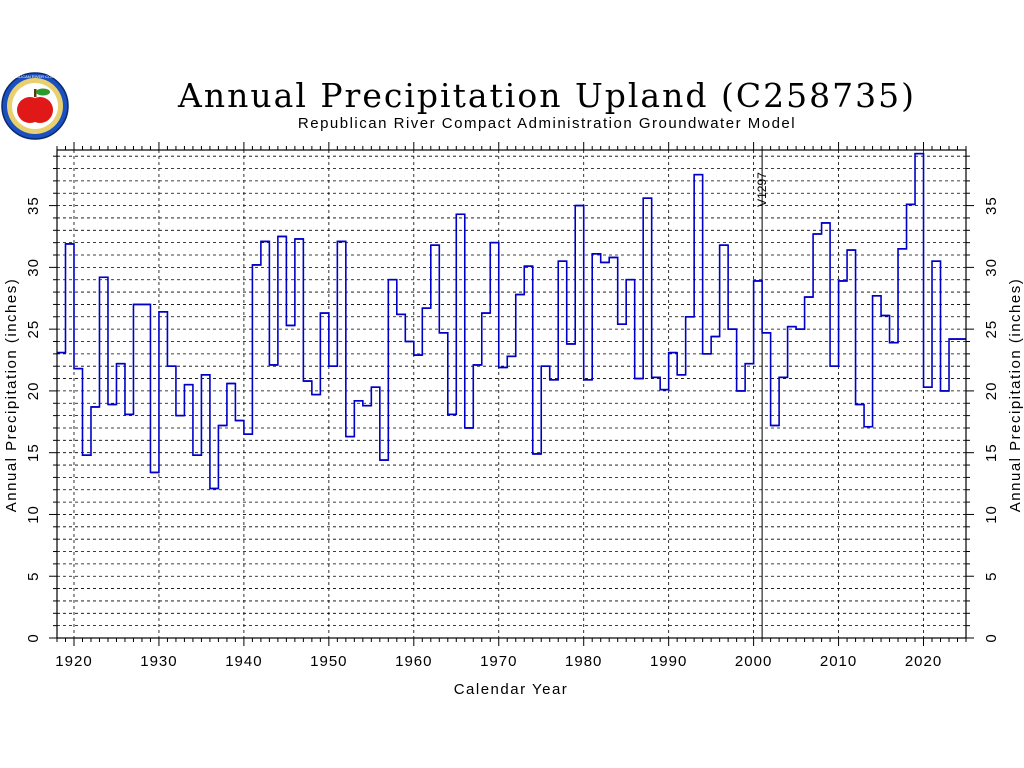  Describe the element at coordinates (498, 661) in the screenshot. I see `x-tick-label: 1970` at that location.